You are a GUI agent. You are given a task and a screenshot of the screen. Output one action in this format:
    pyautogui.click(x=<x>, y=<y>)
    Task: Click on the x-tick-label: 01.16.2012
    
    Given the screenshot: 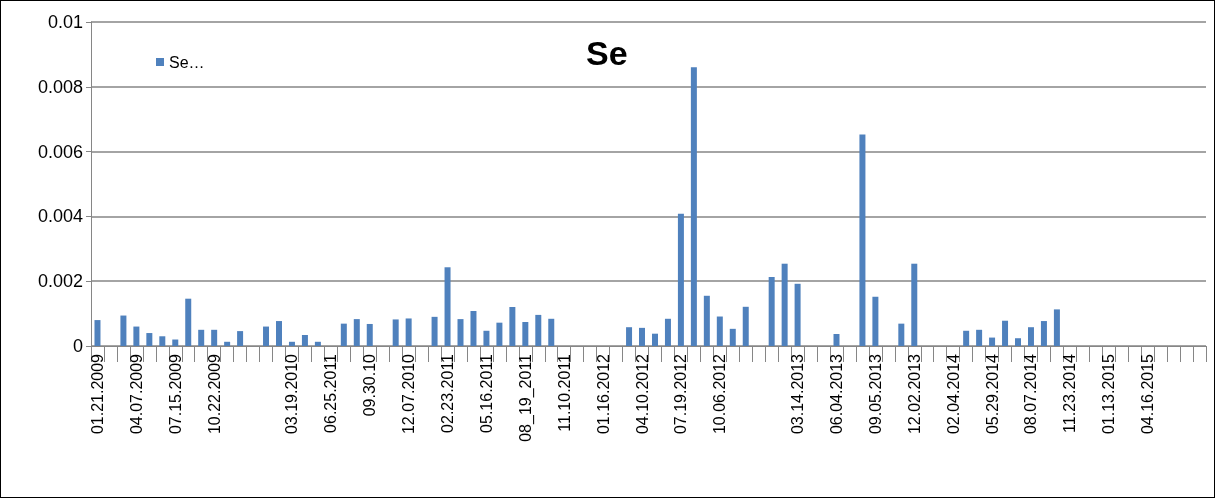 What is the action you would take?
    pyautogui.click(x=603, y=394)
    